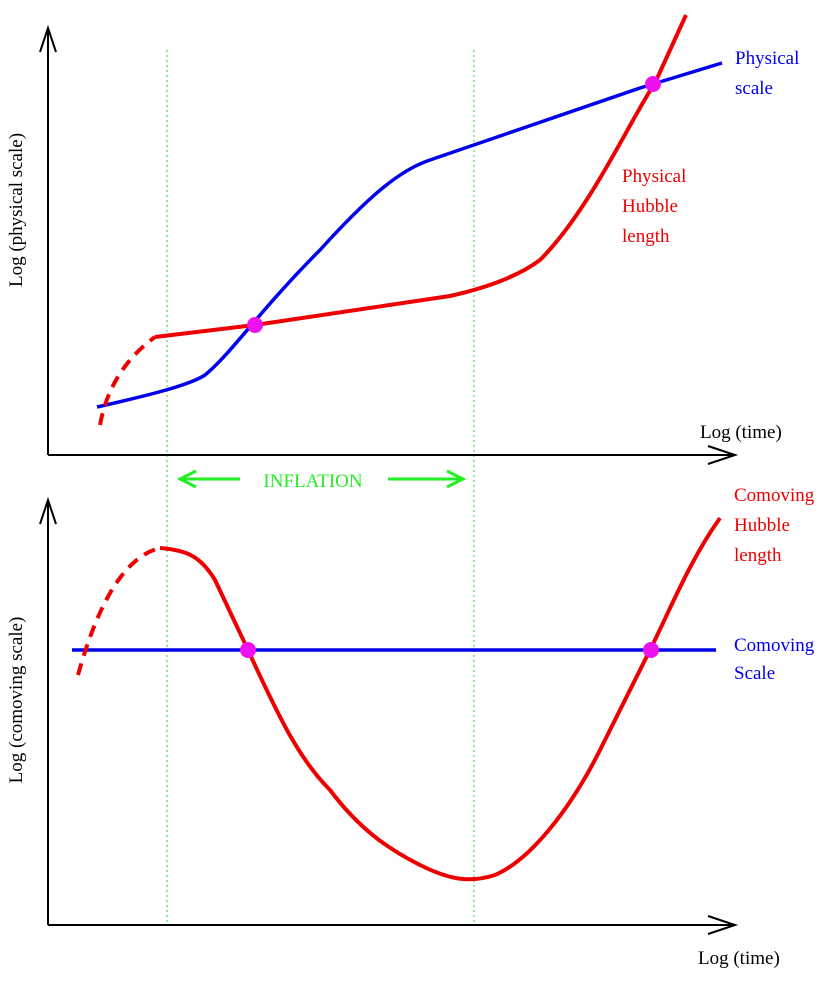 This screenshot has height=981, width=826. I want to click on inflation-arrows, so click(321, 479).